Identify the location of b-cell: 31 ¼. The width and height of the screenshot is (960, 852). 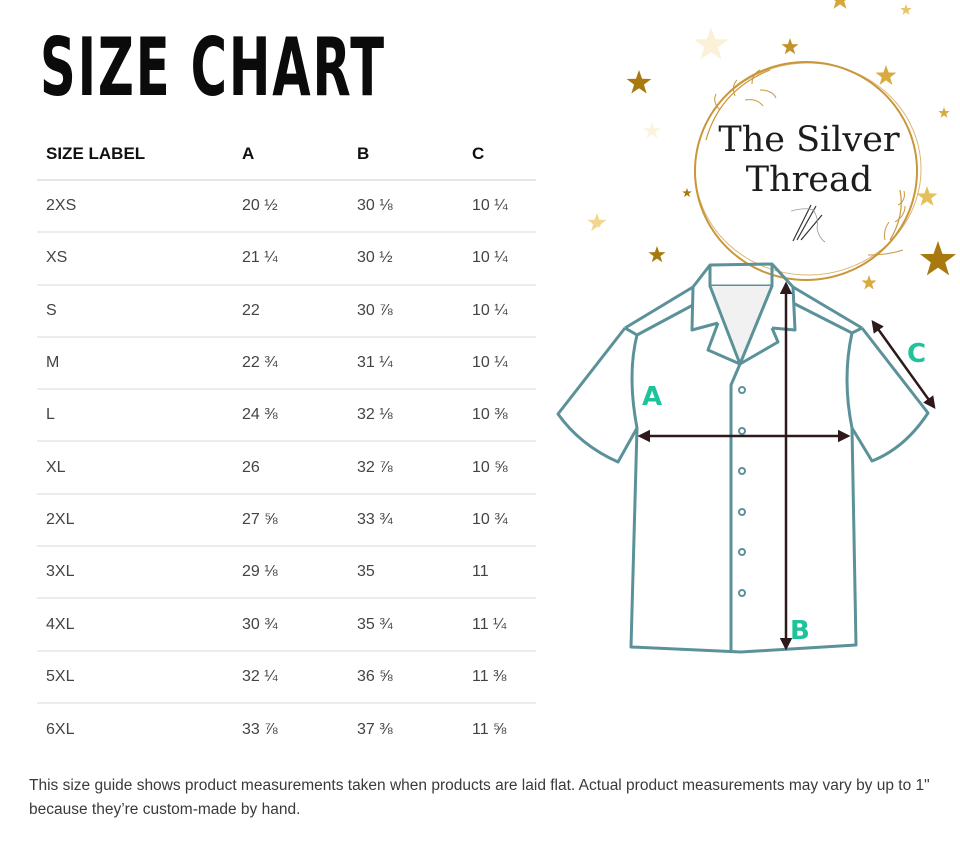
(405, 363).